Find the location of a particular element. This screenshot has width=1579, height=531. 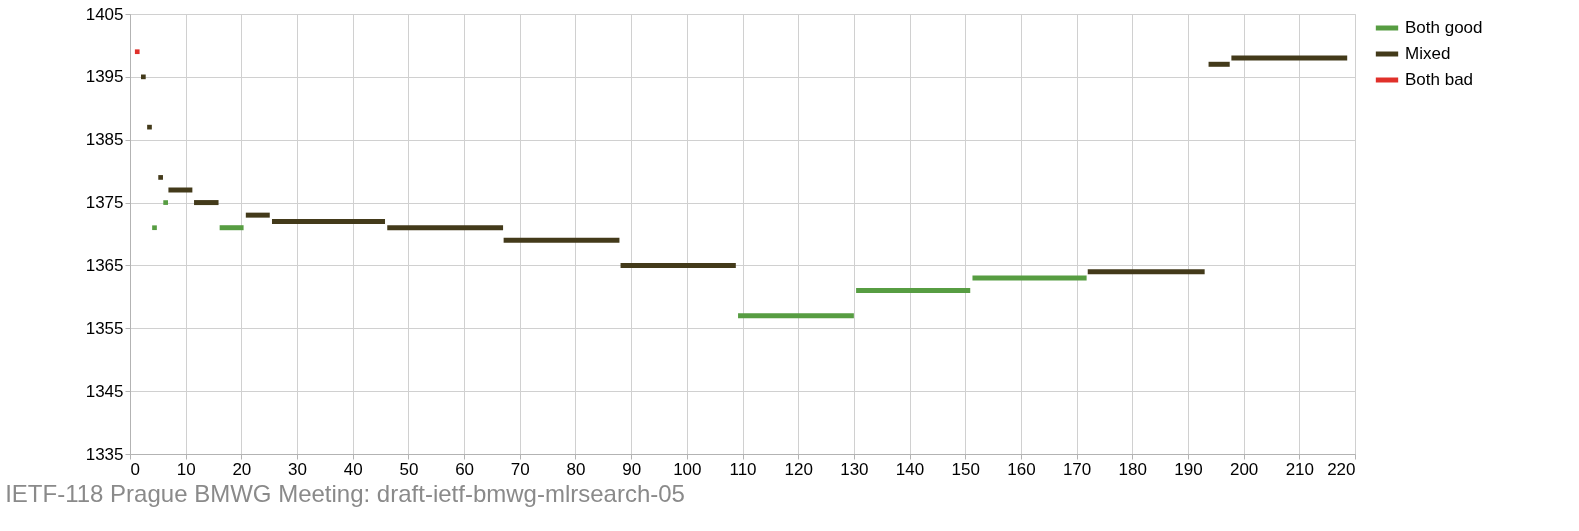

x-tick-label: 90 is located at coordinates (632, 469).